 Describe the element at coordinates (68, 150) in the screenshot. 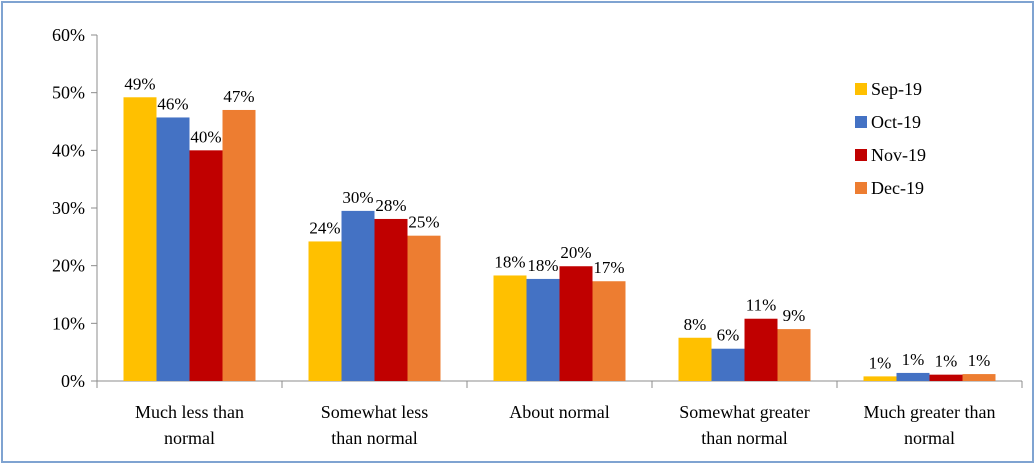

I see `y-tick-label: 40%` at that location.